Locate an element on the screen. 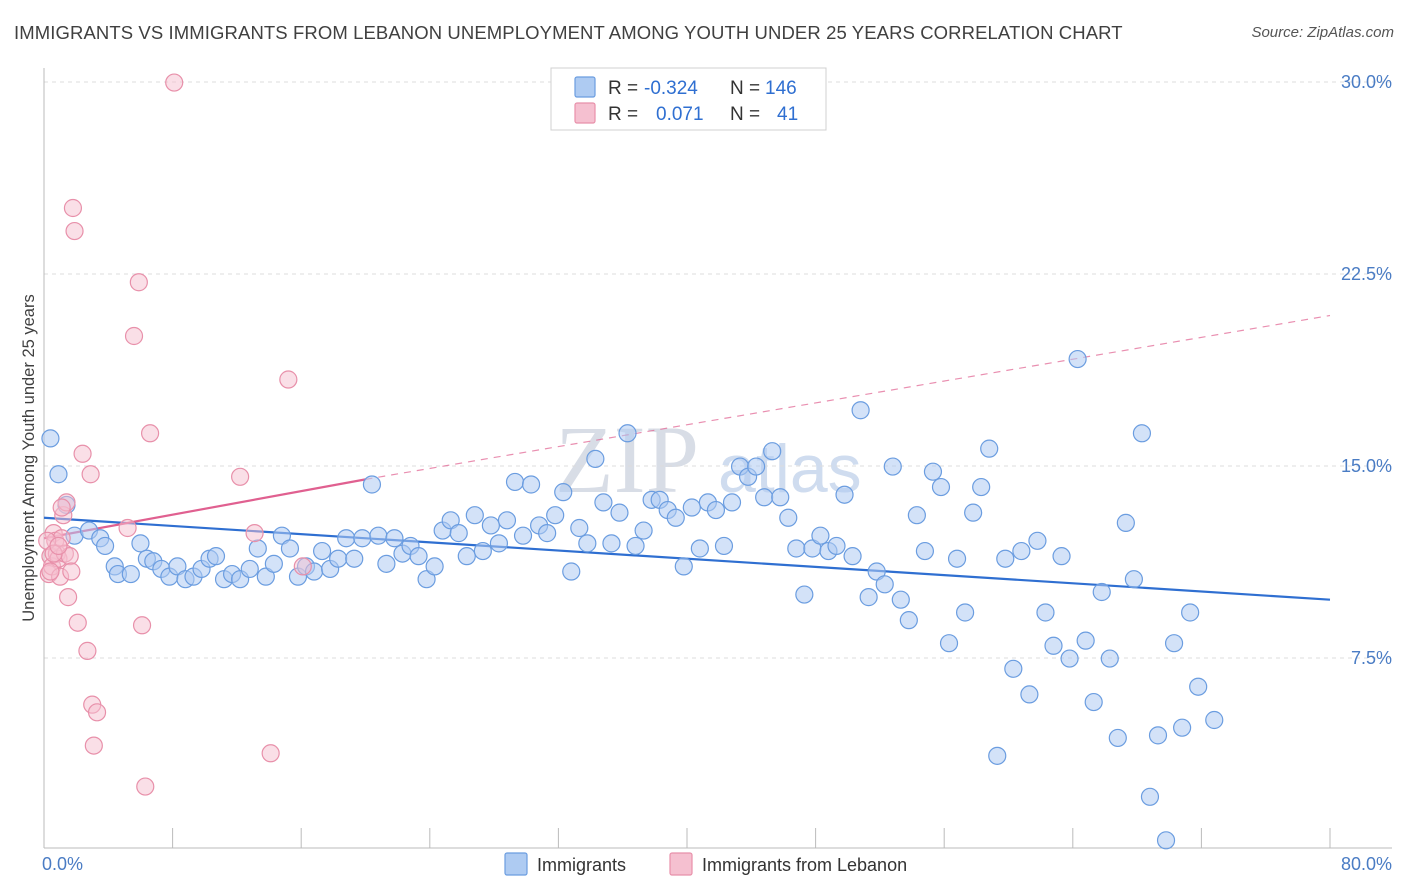 The image size is (1406, 892). legend-n-value-1: 146 is located at coordinates (781, 88).